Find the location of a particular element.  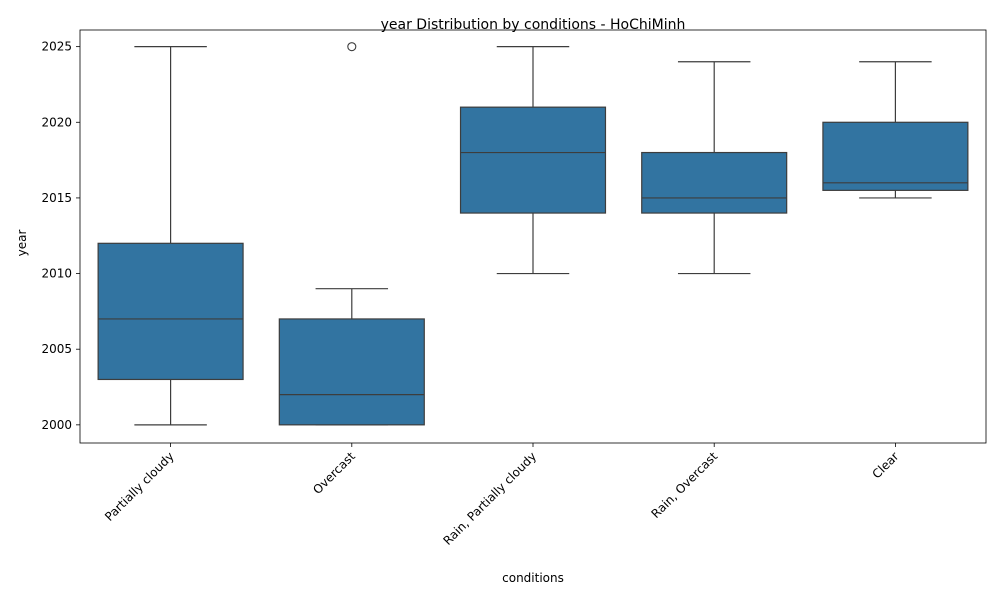

y-tick-label: 2005 is located at coordinates (56, 349).